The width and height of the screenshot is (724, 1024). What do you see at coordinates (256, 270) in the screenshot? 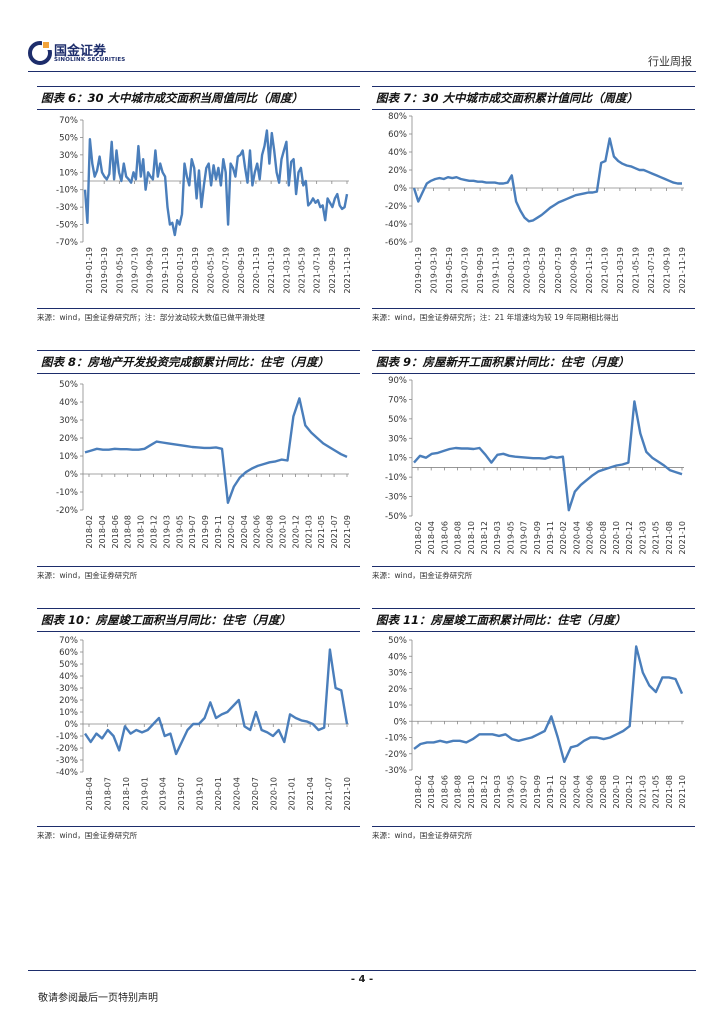
I see `x-tick-label: 2020-11-19` at bounding box center [256, 270].